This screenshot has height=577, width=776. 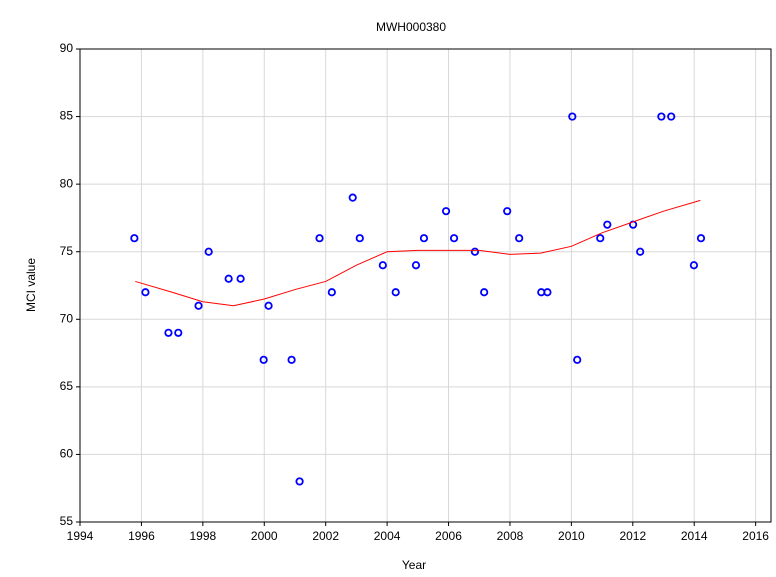 I want to click on x-axis-label: Year, so click(x=414, y=565).